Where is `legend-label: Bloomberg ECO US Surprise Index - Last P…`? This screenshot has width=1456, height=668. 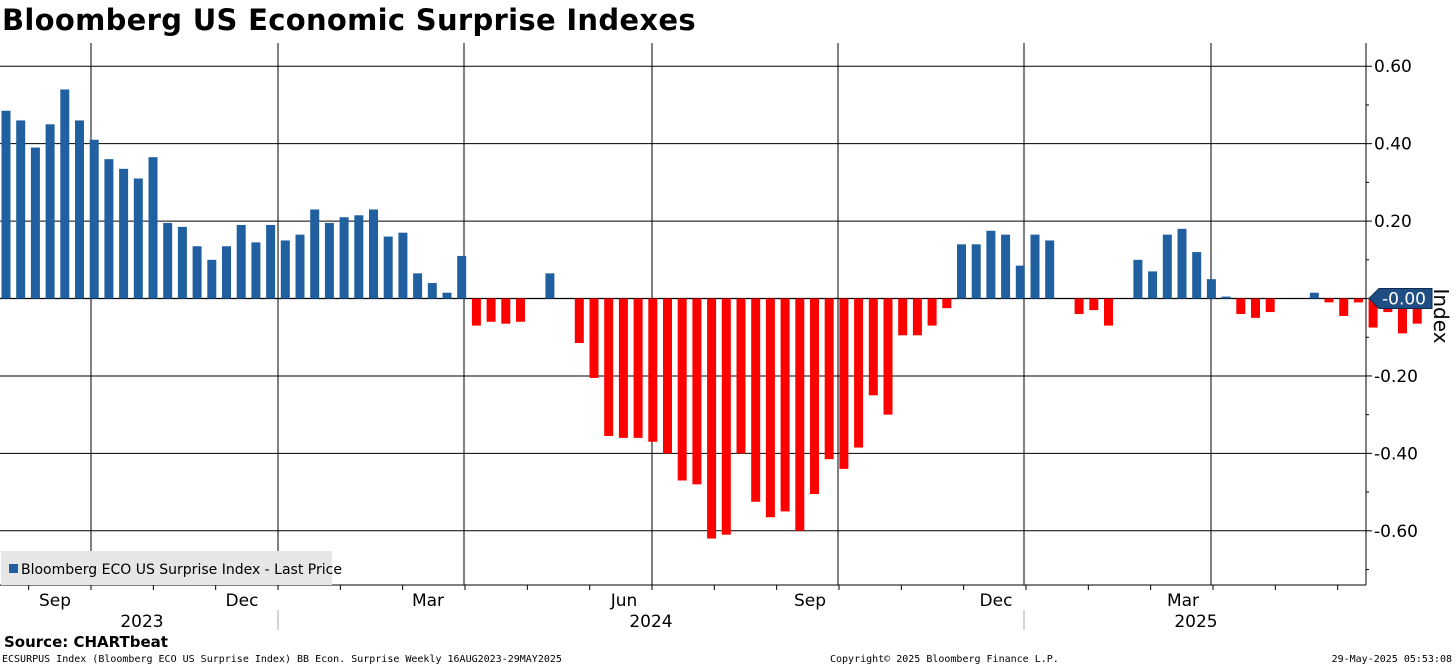 legend-label: Bloomberg ECO US Surprise Index - Last P… is located at coordinates (181, 570).